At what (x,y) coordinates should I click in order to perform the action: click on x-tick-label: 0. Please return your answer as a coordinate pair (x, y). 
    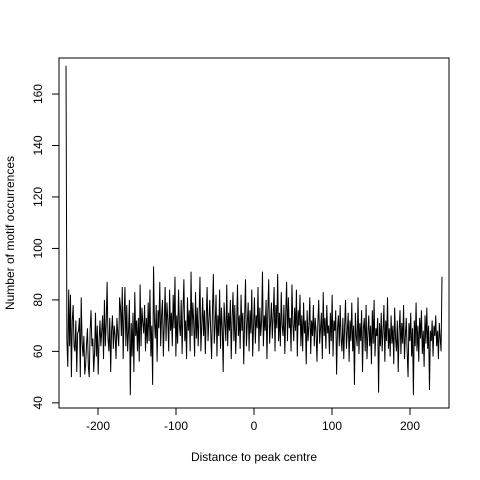
    Looking at the image, I should click on (254, 426).